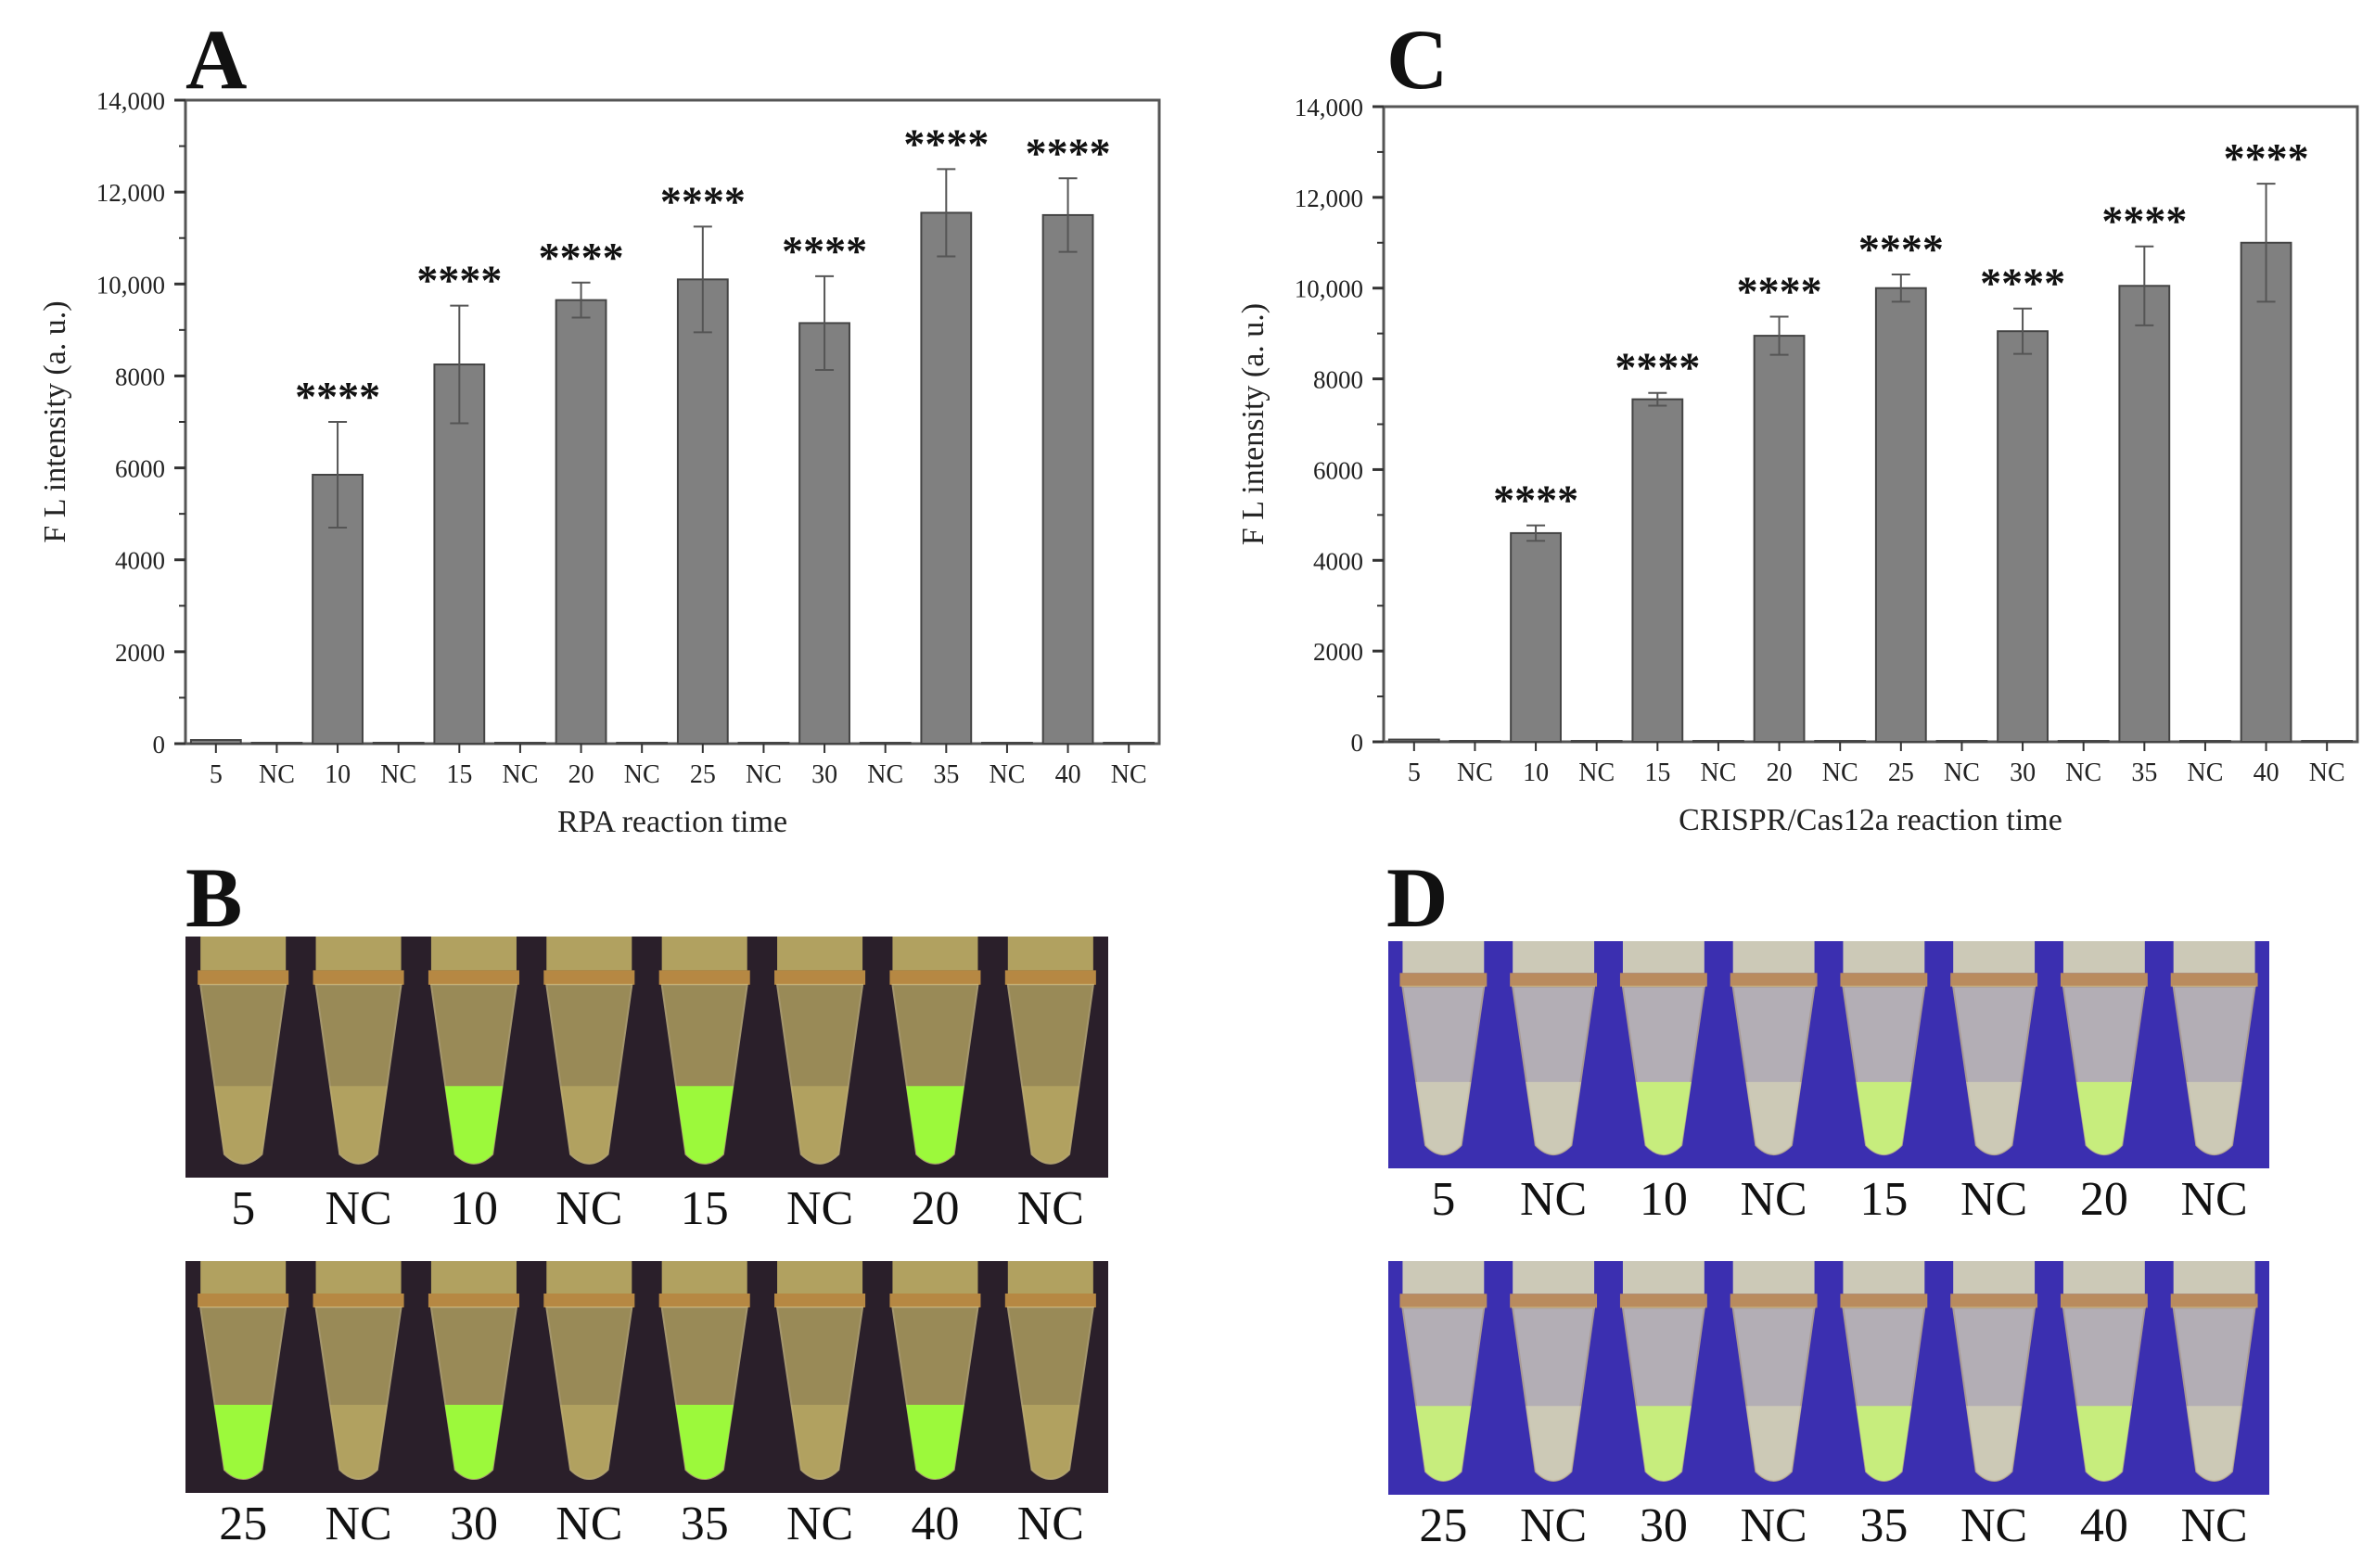 The height and width of the screenshot is (1568, 2375). What do you see at coordinates (1253, 424) in the screenshot?
I see `y-axis-label: F L intensity (a. u.)` at bounding box center [1253, 424].